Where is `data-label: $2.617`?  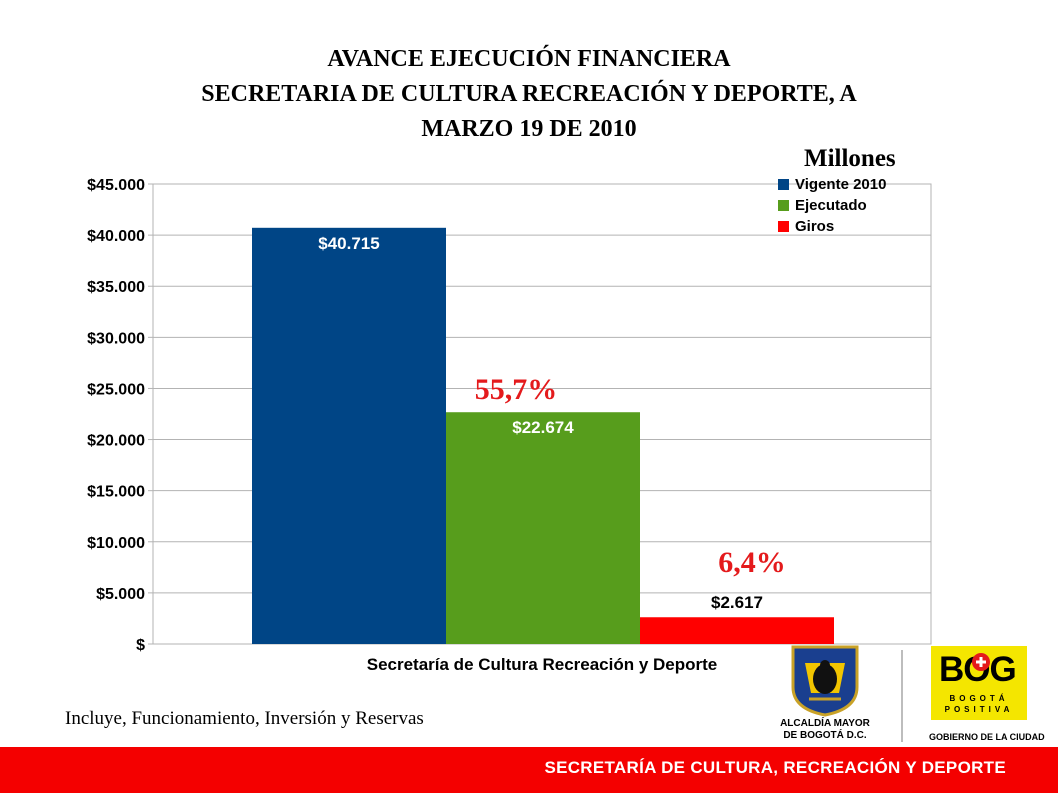 data-label: $2.617 is located at coordinates (737, 602).